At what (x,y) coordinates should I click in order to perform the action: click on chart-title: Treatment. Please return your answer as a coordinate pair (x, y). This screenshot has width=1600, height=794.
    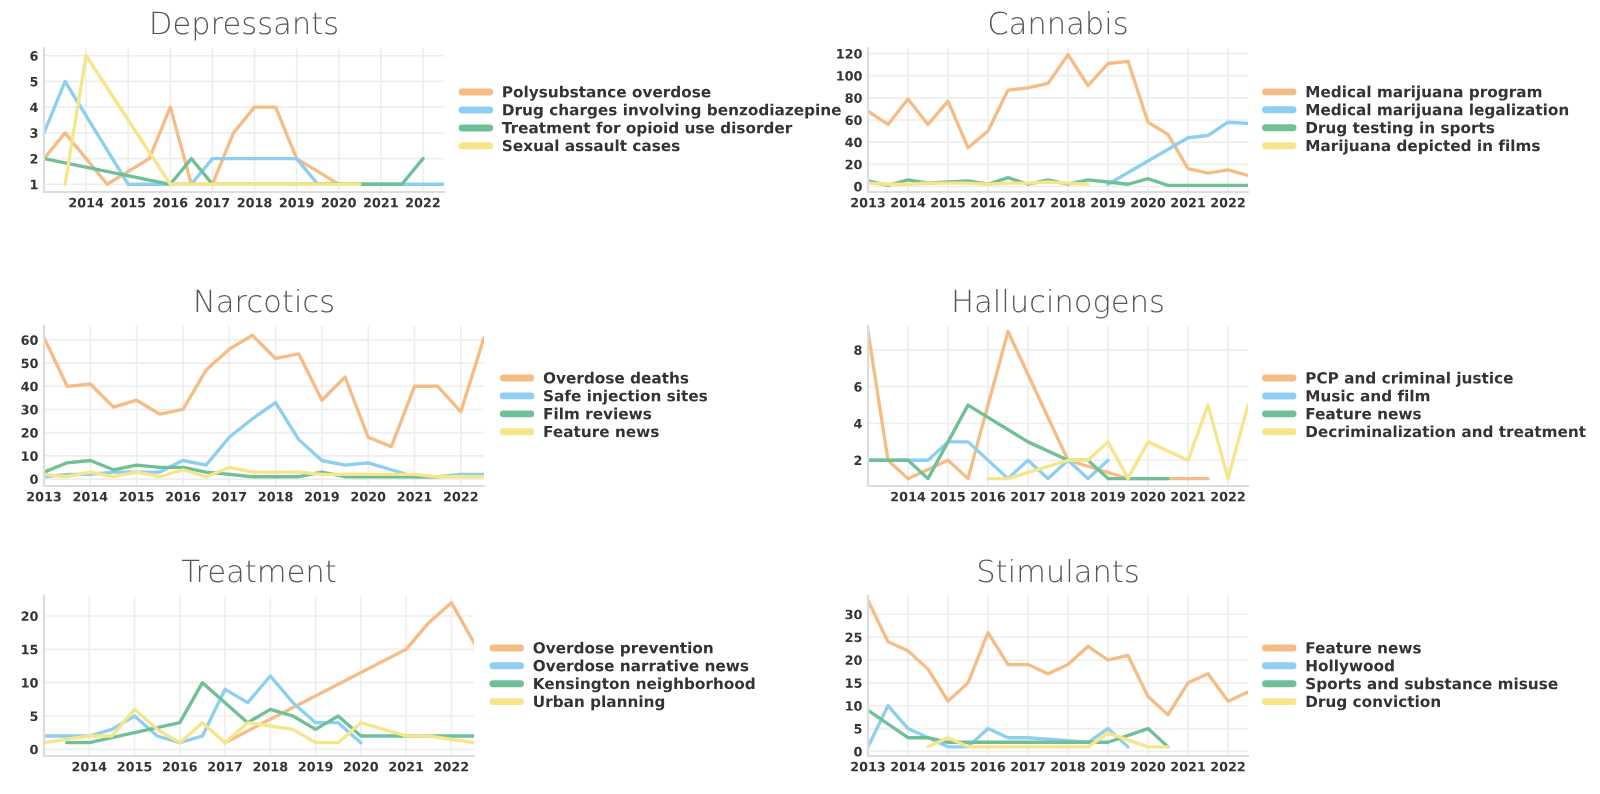
    Looking at the image, I should click on (258, 571).